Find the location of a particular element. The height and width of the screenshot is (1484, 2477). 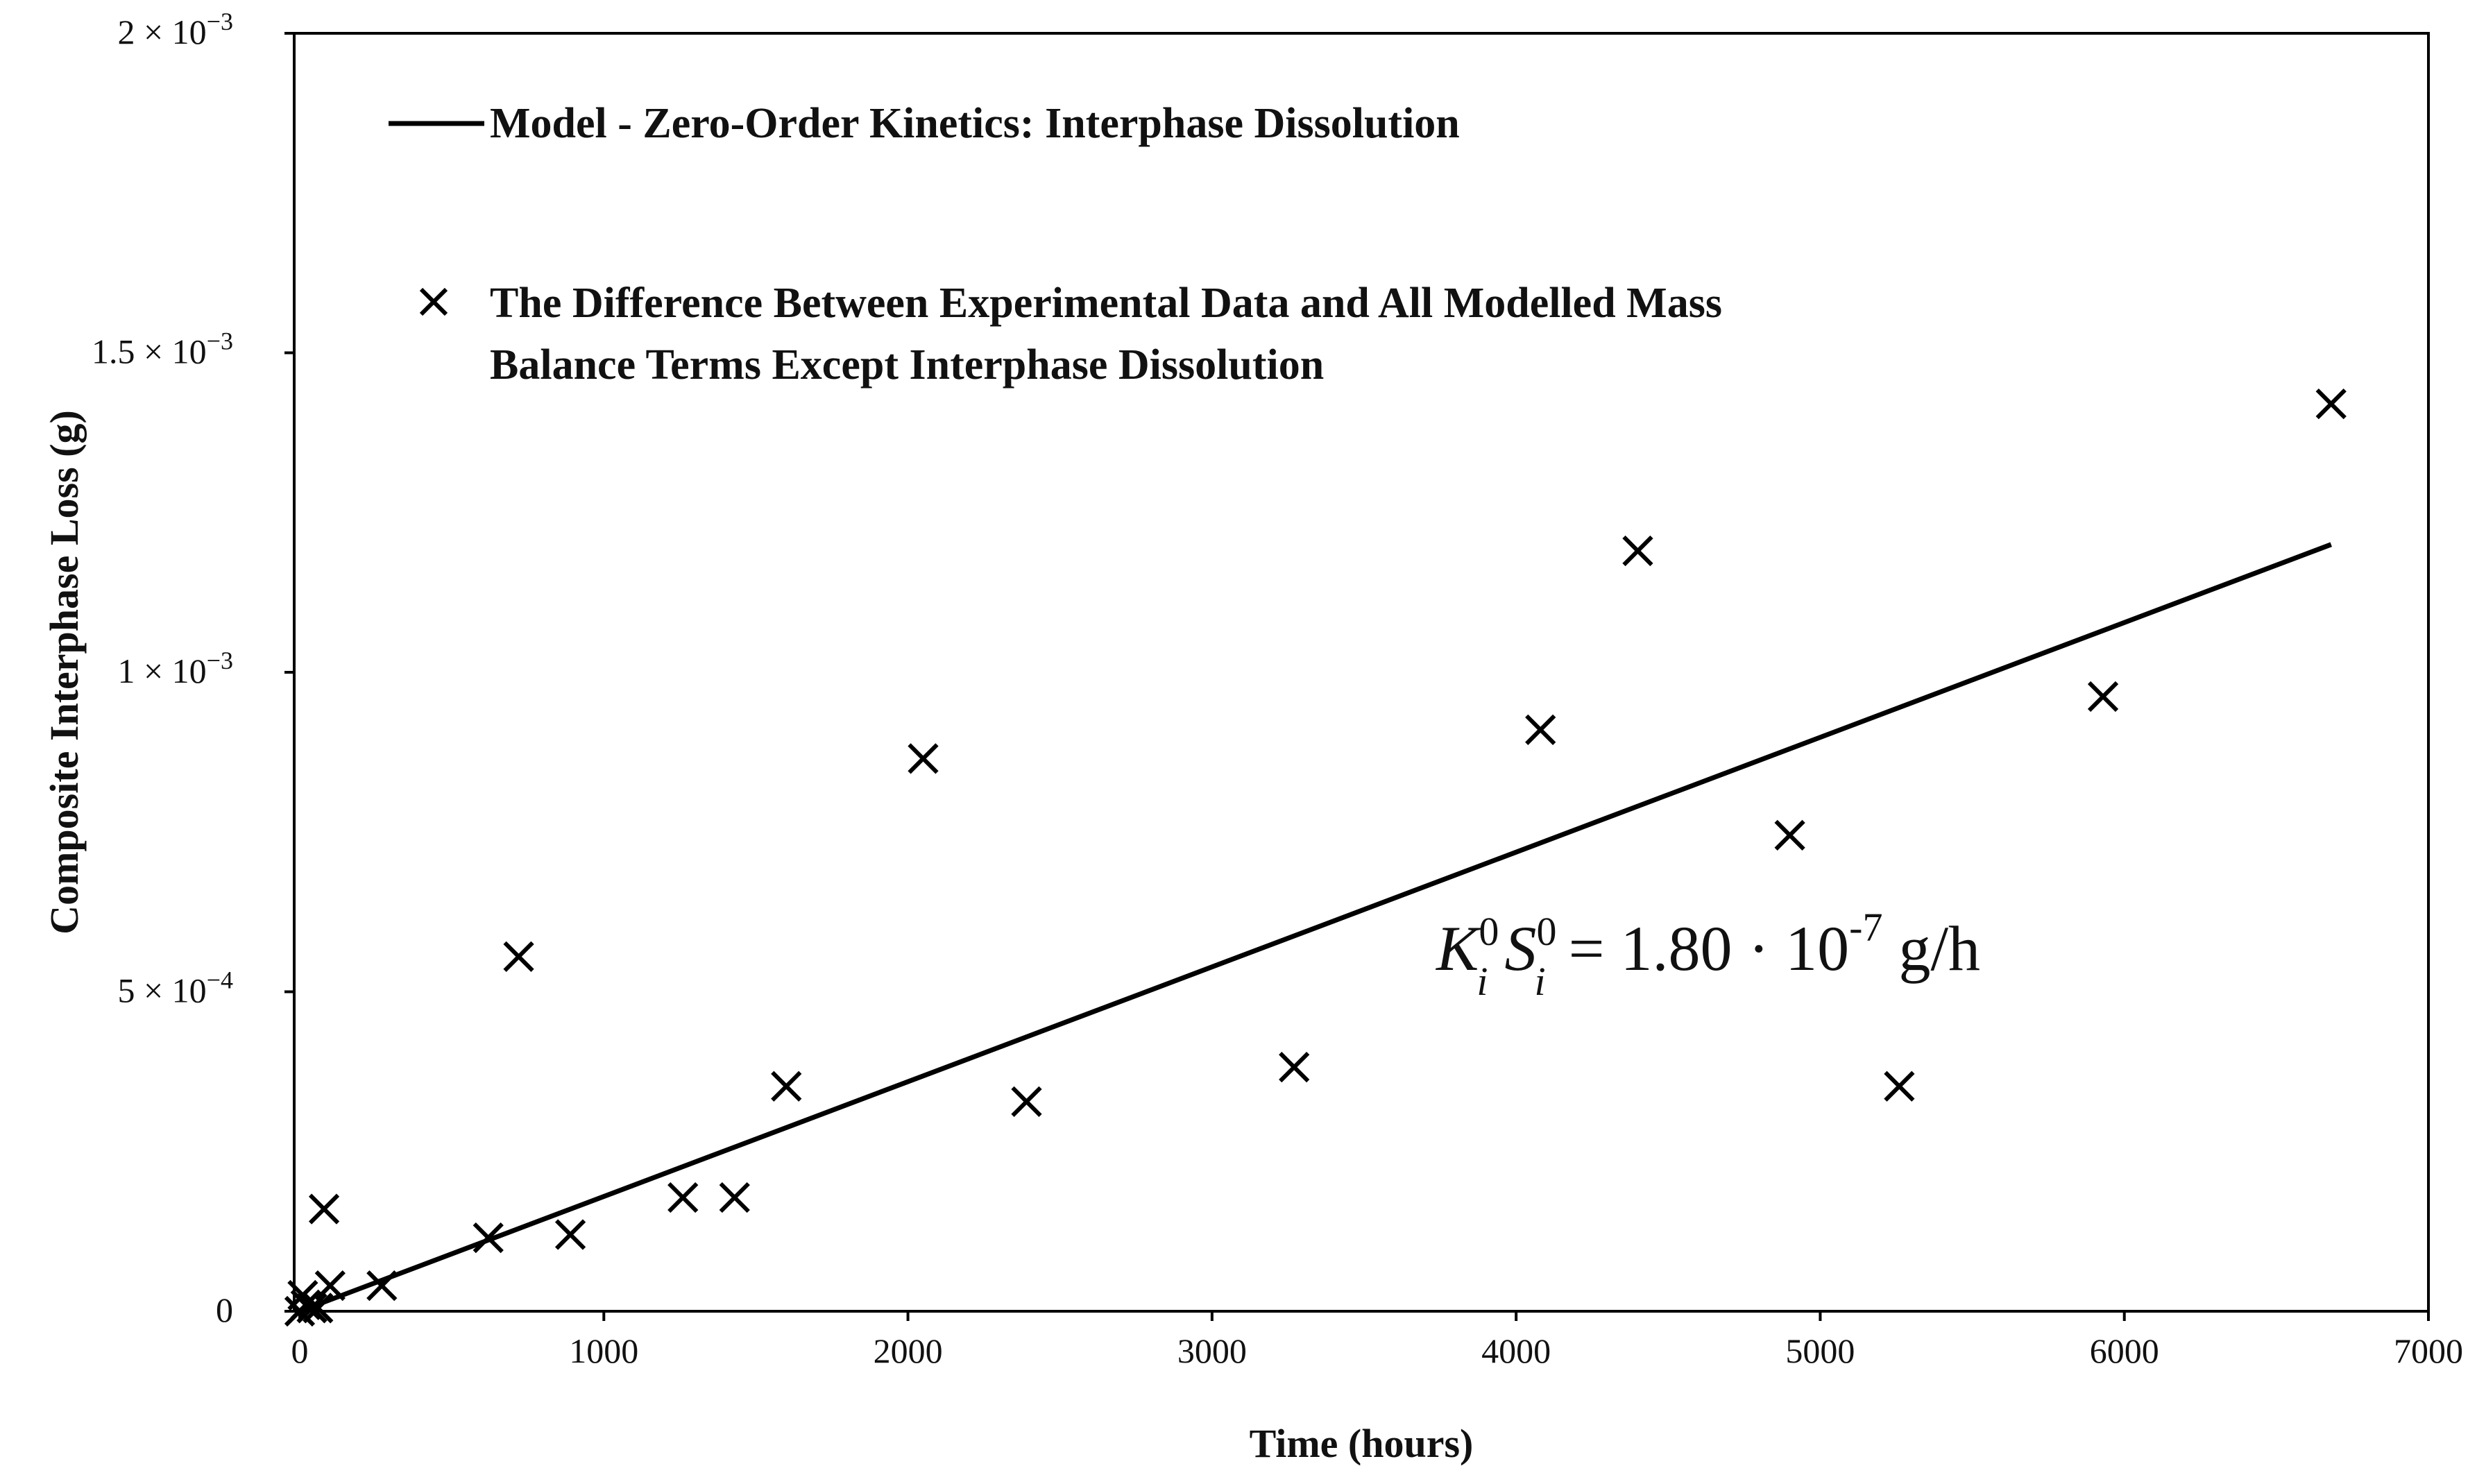

annot-s: S is located at coordinates (1521, 948).